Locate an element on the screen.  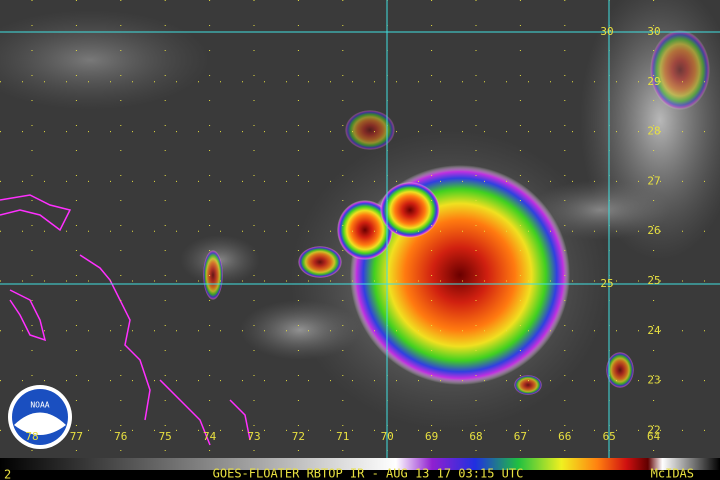
latitude-label: 30 is located at coordinates (653, 31).